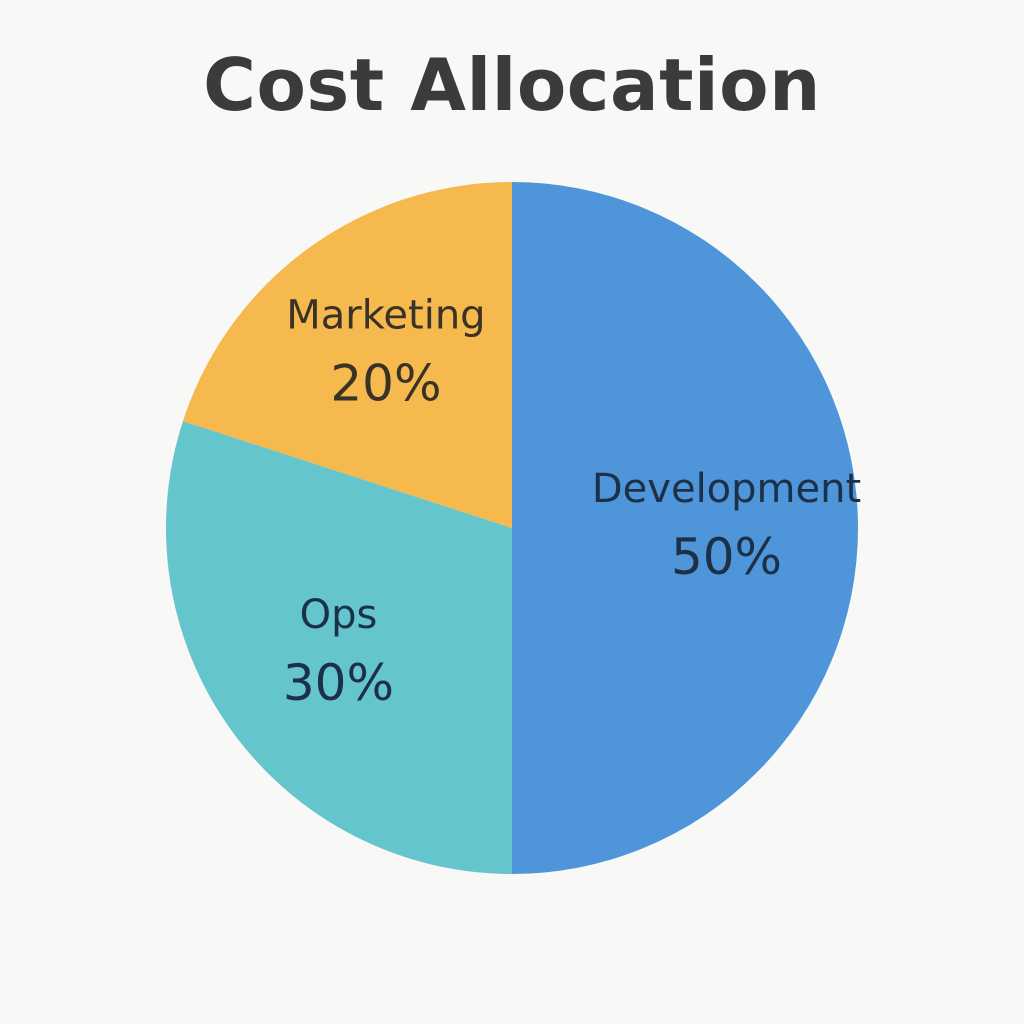 This screenshot has width=1024, height=1024. Describe the element at coordinates (338, 683) in the screenshot. I see `slice-value-ops: 30%` at that location.